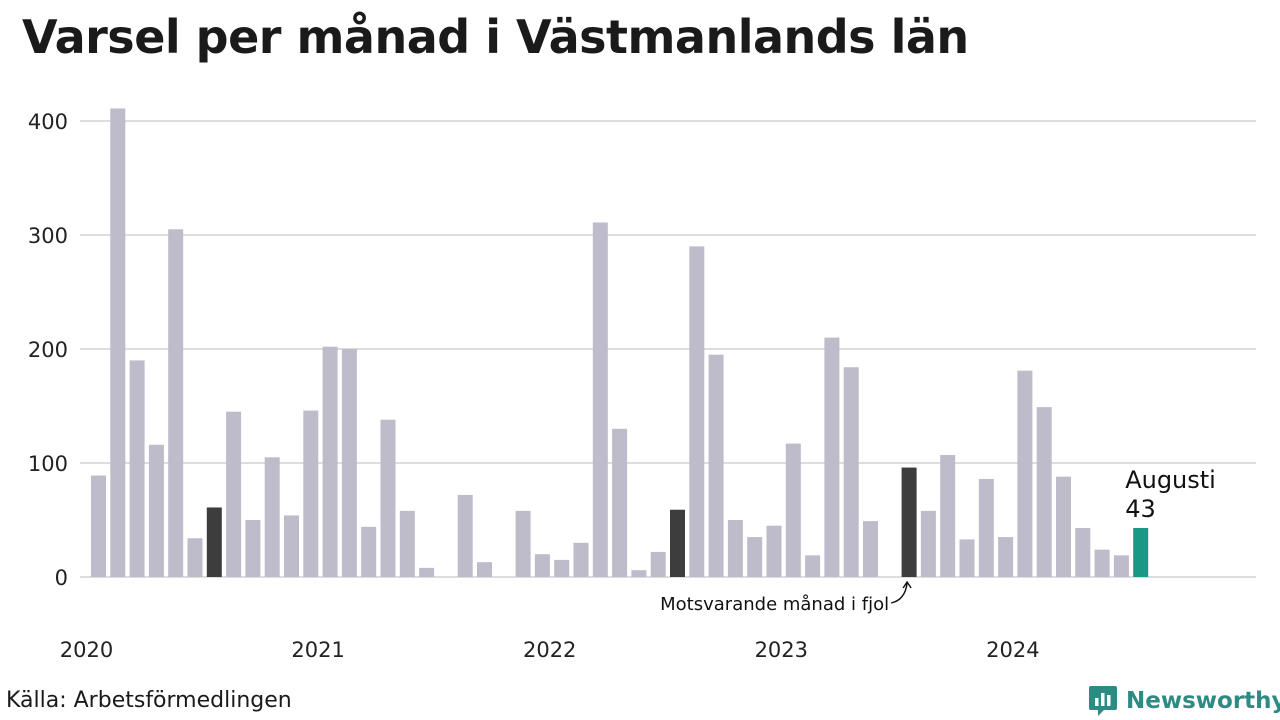  Describe the element at coordinates (901, 592) in the screenshot. I see `arrow-icon` at that location.